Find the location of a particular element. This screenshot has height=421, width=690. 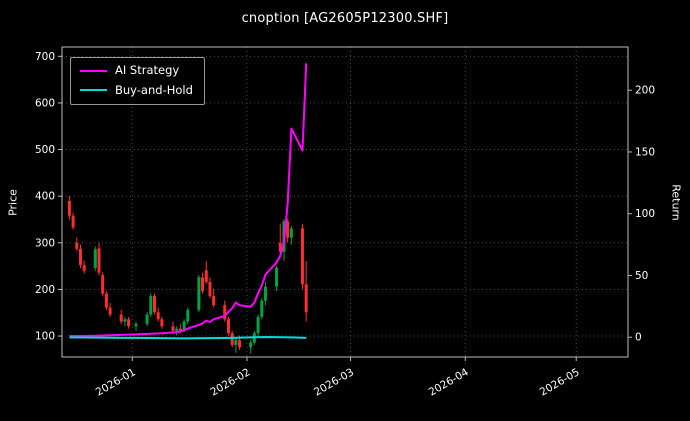

legend-swatch-ai-strategy is located at coordinates (93, 70).